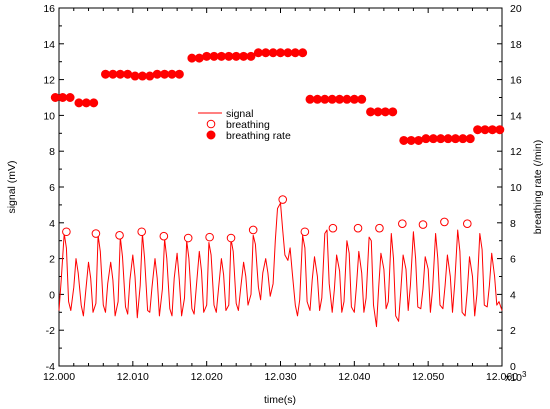 The width and height of the screenshot is (550, 409). I want to click on legend-swatch-breathing, so click(211, 124).